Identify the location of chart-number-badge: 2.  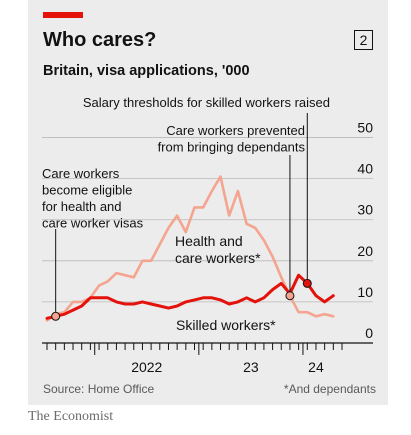
(363, 40).